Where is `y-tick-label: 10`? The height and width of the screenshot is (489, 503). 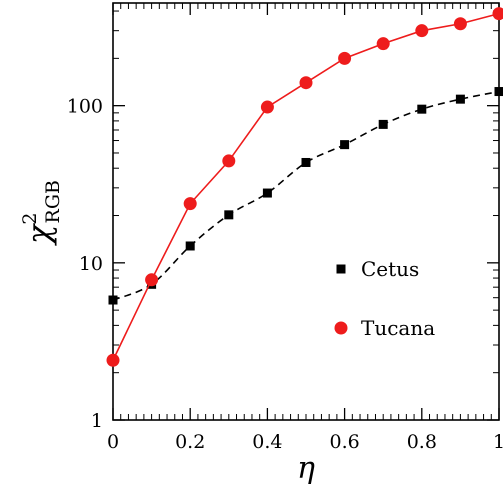
y-tick-label: 10 is located at coordinates (91, 264).